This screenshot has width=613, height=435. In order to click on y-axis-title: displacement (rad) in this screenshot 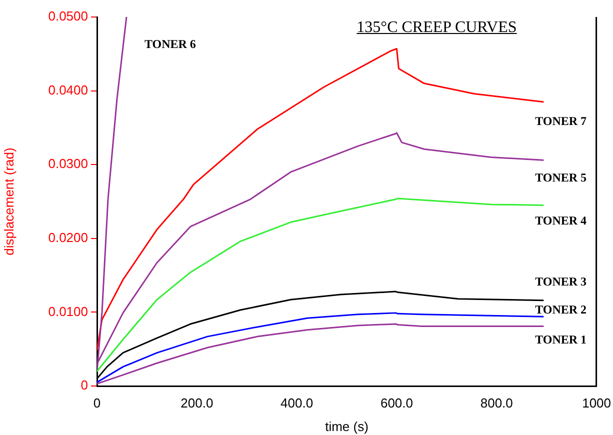, I will do `click(8, 202)`.